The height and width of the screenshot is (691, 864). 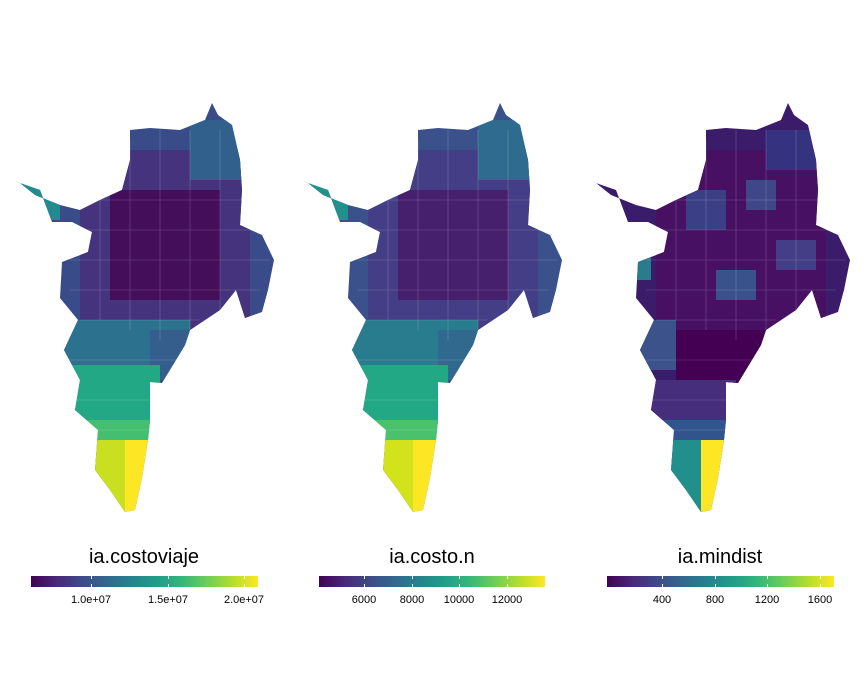 I want to click on legend-tick-label: 8000, so click(x=412, y=600).